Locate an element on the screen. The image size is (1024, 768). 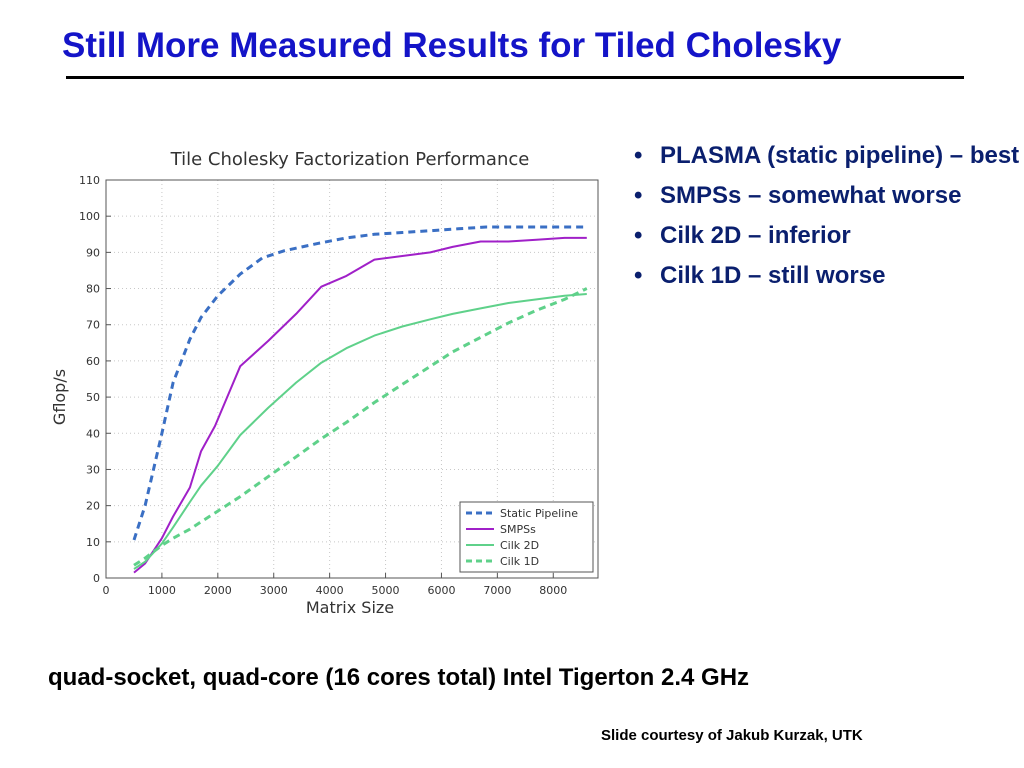
y-tick-label: 70 is located at coordinates (93, 325).